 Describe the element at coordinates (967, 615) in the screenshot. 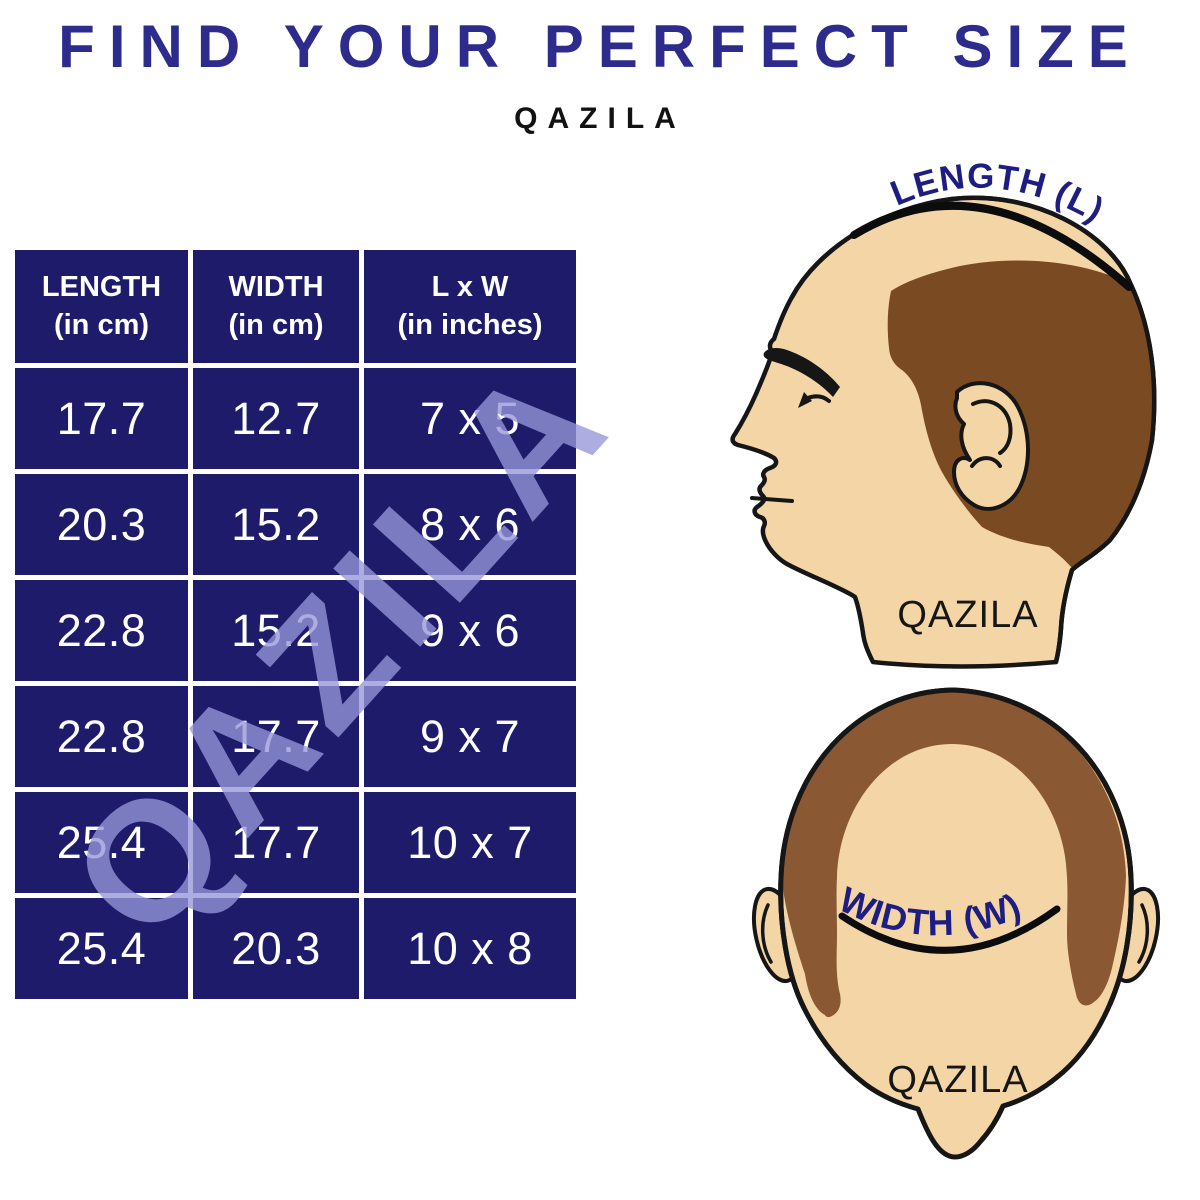

I see `side-brand-label: QAZILA` at that location.